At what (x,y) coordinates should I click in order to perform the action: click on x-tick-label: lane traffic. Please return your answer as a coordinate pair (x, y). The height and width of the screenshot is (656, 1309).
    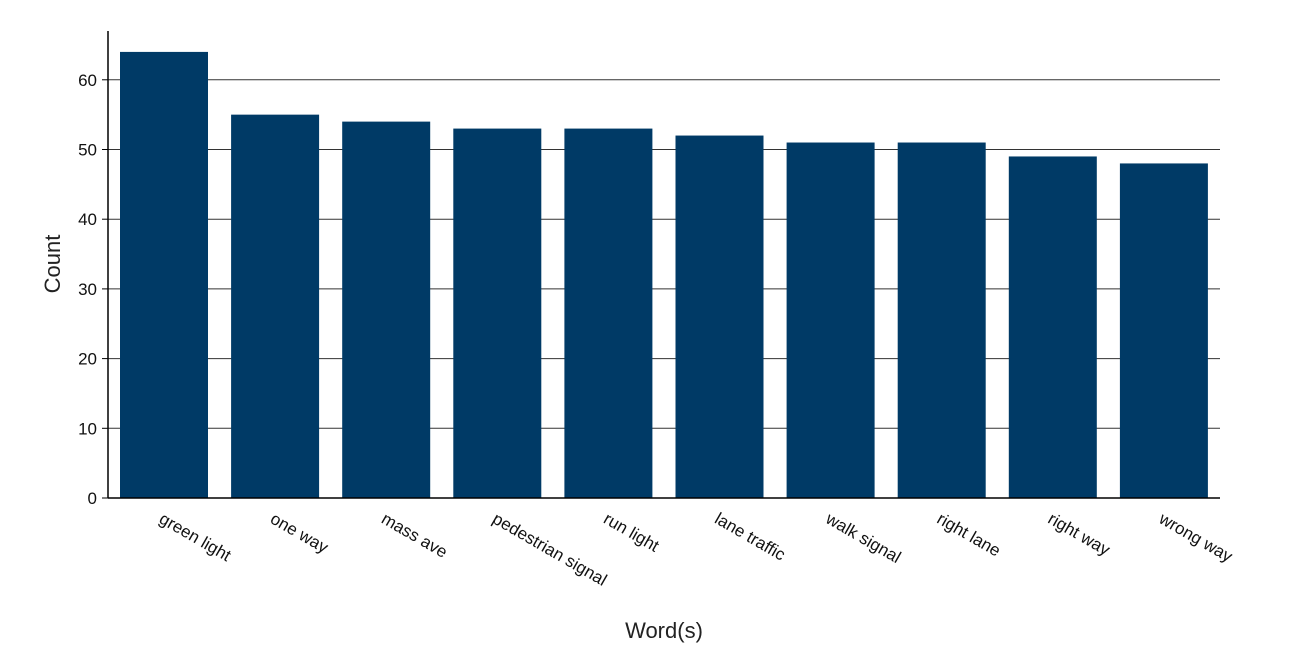
    Looking at the image, I should click on (751, 537).